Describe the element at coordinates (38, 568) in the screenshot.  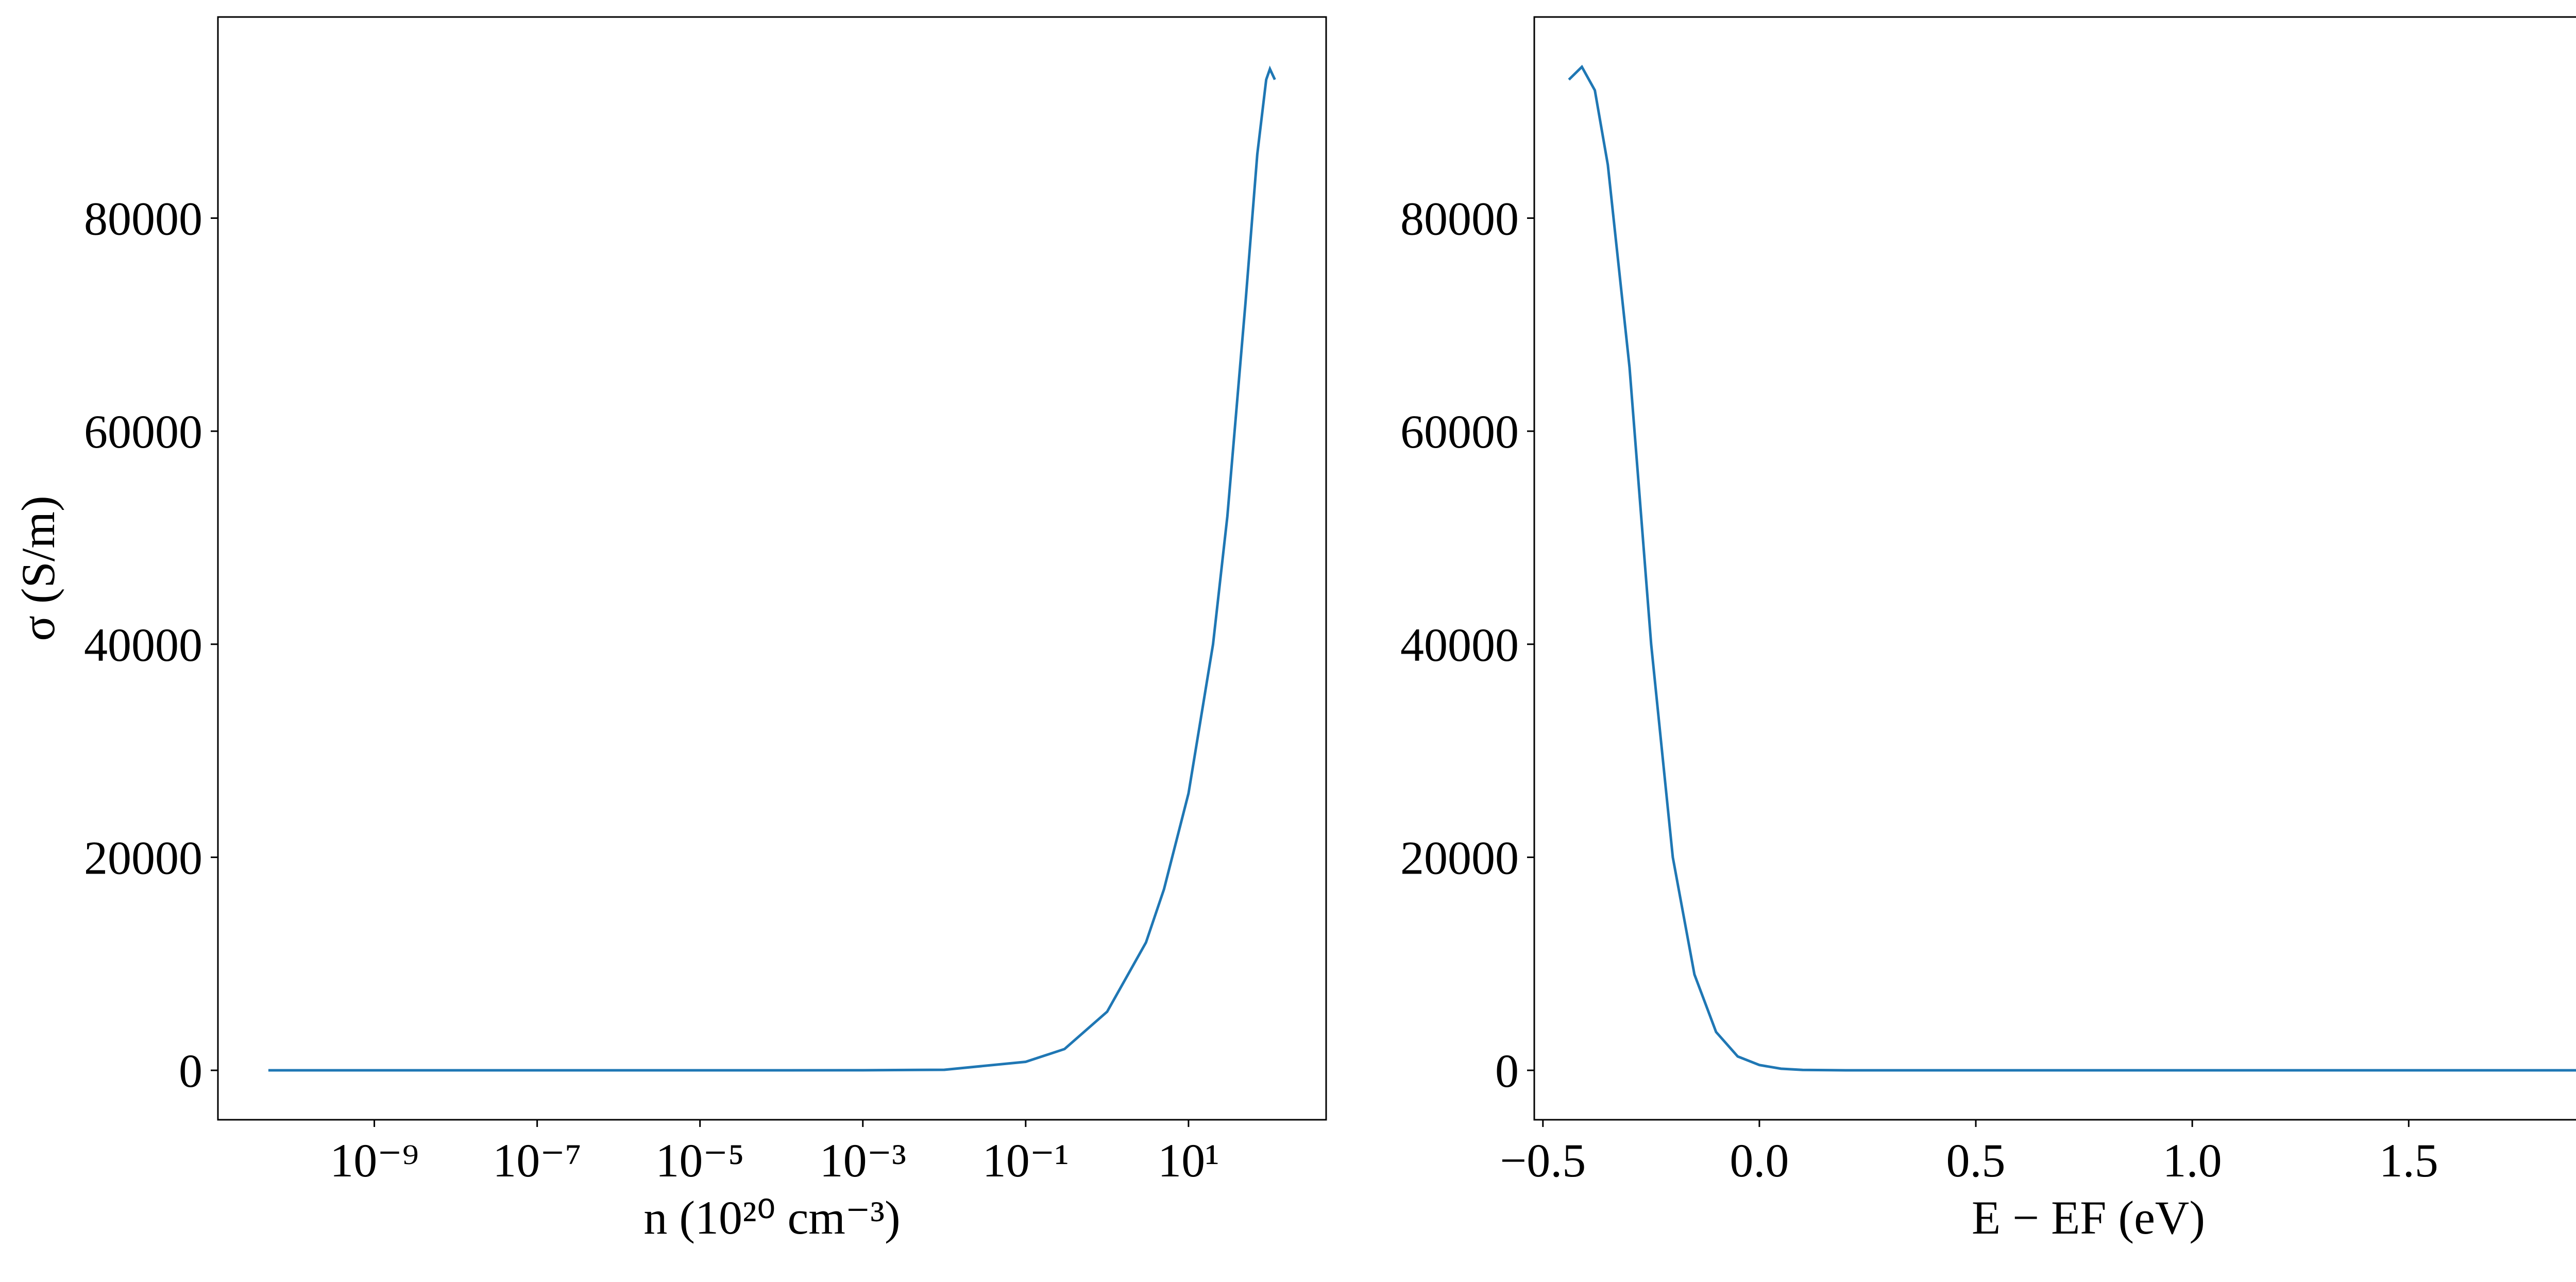
I see `y-axis-label: σ (S/m)` at that location.